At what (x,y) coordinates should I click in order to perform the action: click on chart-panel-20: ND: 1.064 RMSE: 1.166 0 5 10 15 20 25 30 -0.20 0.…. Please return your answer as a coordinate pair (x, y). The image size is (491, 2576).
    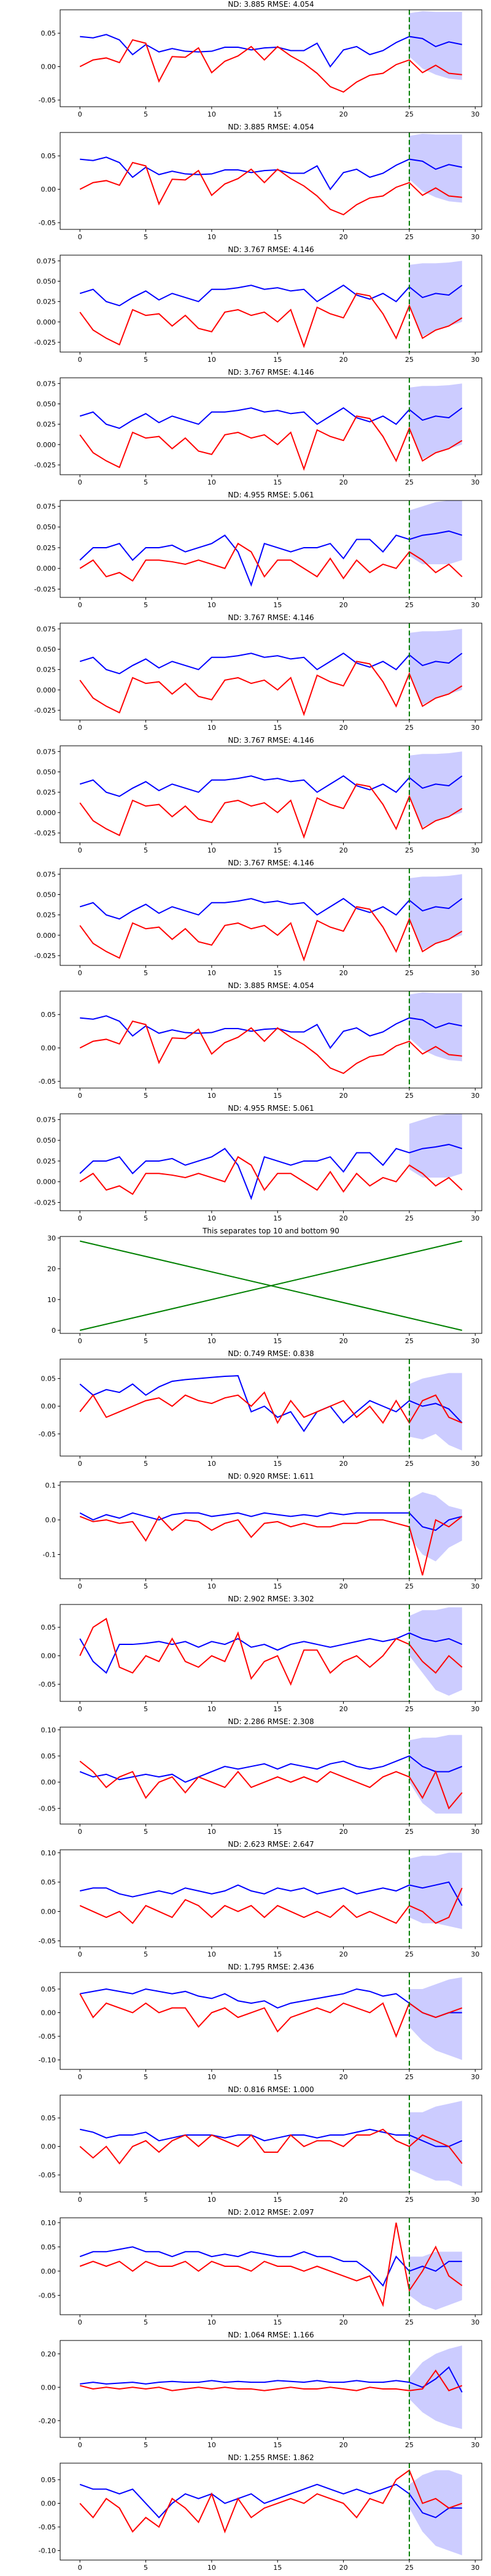
    Looking at the image, I should click on (260, 2390).